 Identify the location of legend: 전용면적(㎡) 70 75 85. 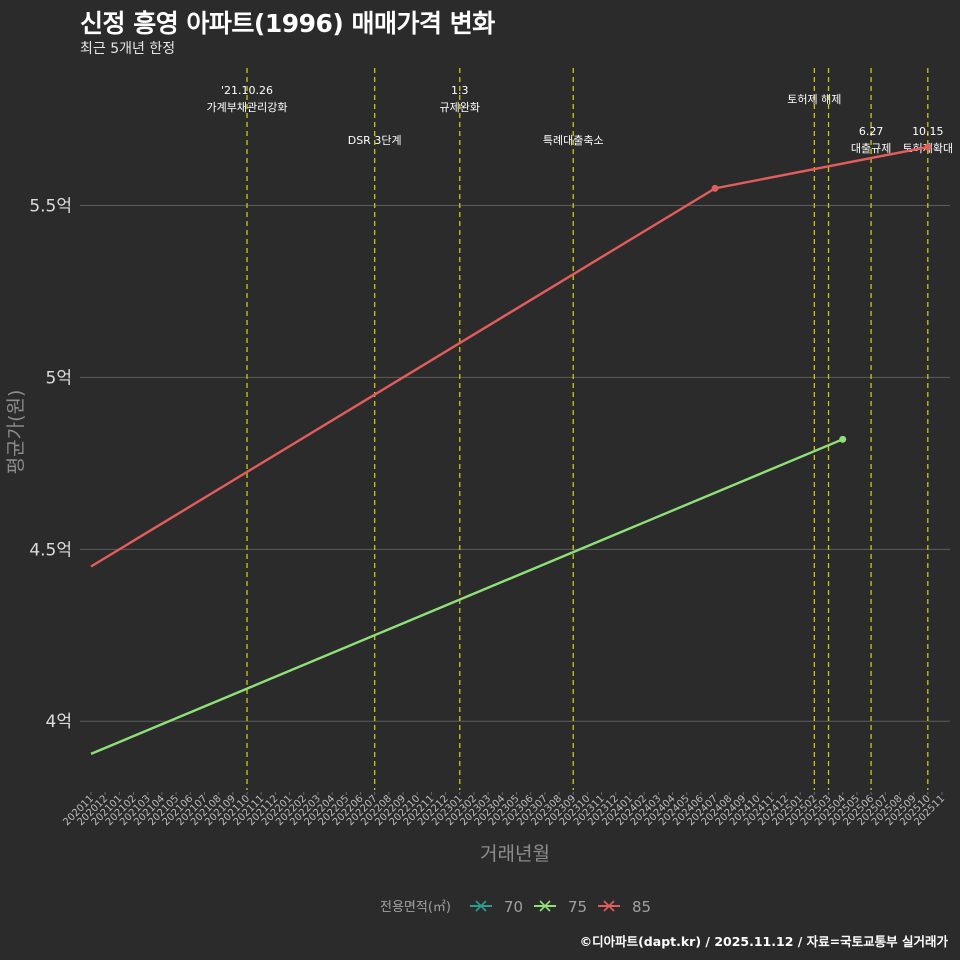
(515, 907).